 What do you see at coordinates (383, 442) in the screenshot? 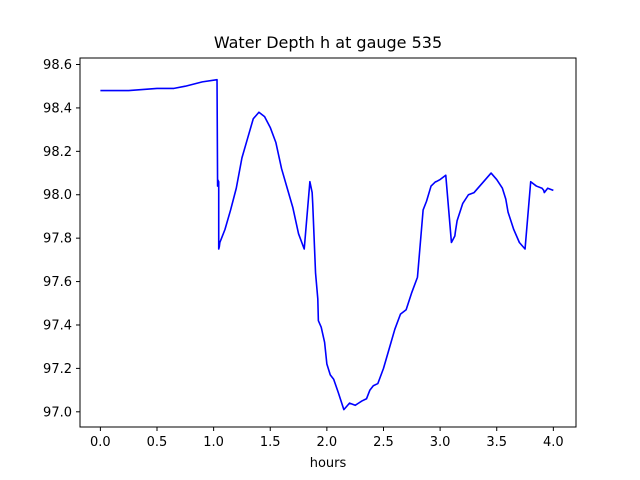
I see `x-tick-label: 2.5` at bounding box center [383, 442].